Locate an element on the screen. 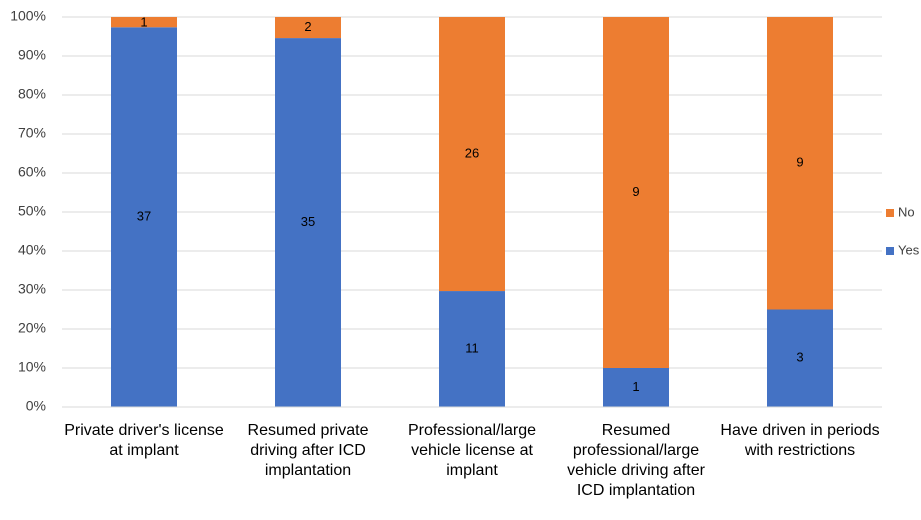  x-label-box: Private driver's license at implant is located at coordinates (144, 440).